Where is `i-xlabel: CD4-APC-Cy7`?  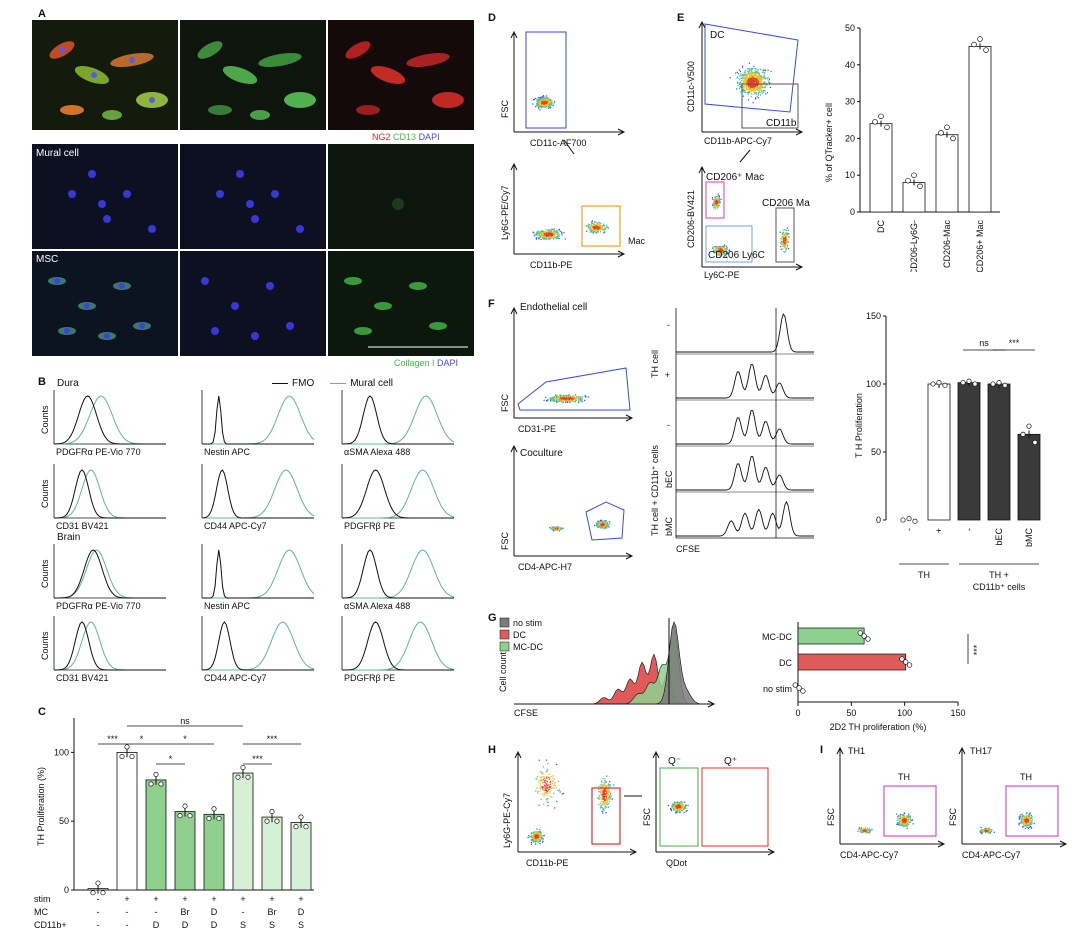 i-xlabel: CD4-APC-Cy7 is located at coordinates (991, 855).